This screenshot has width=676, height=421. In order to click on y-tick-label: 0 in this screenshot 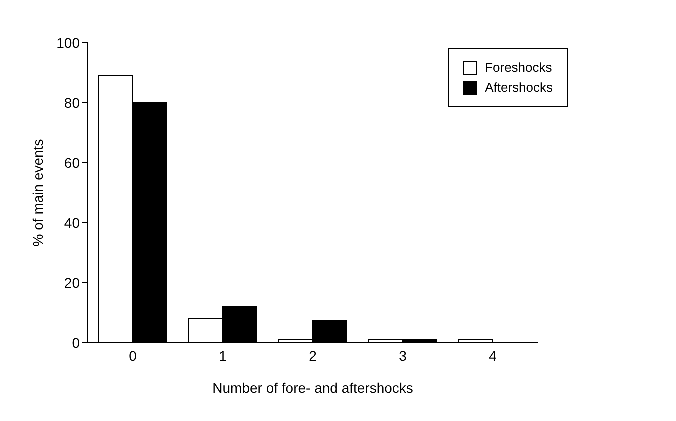, I will do `click(76, 342)`.